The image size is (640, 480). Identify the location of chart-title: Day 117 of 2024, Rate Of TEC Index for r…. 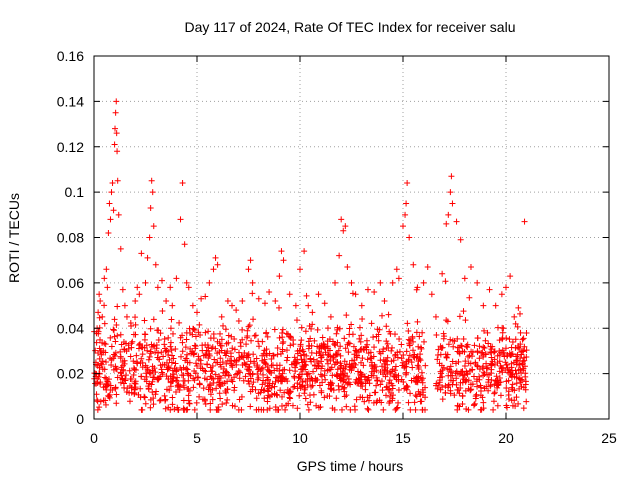
(350, 27).